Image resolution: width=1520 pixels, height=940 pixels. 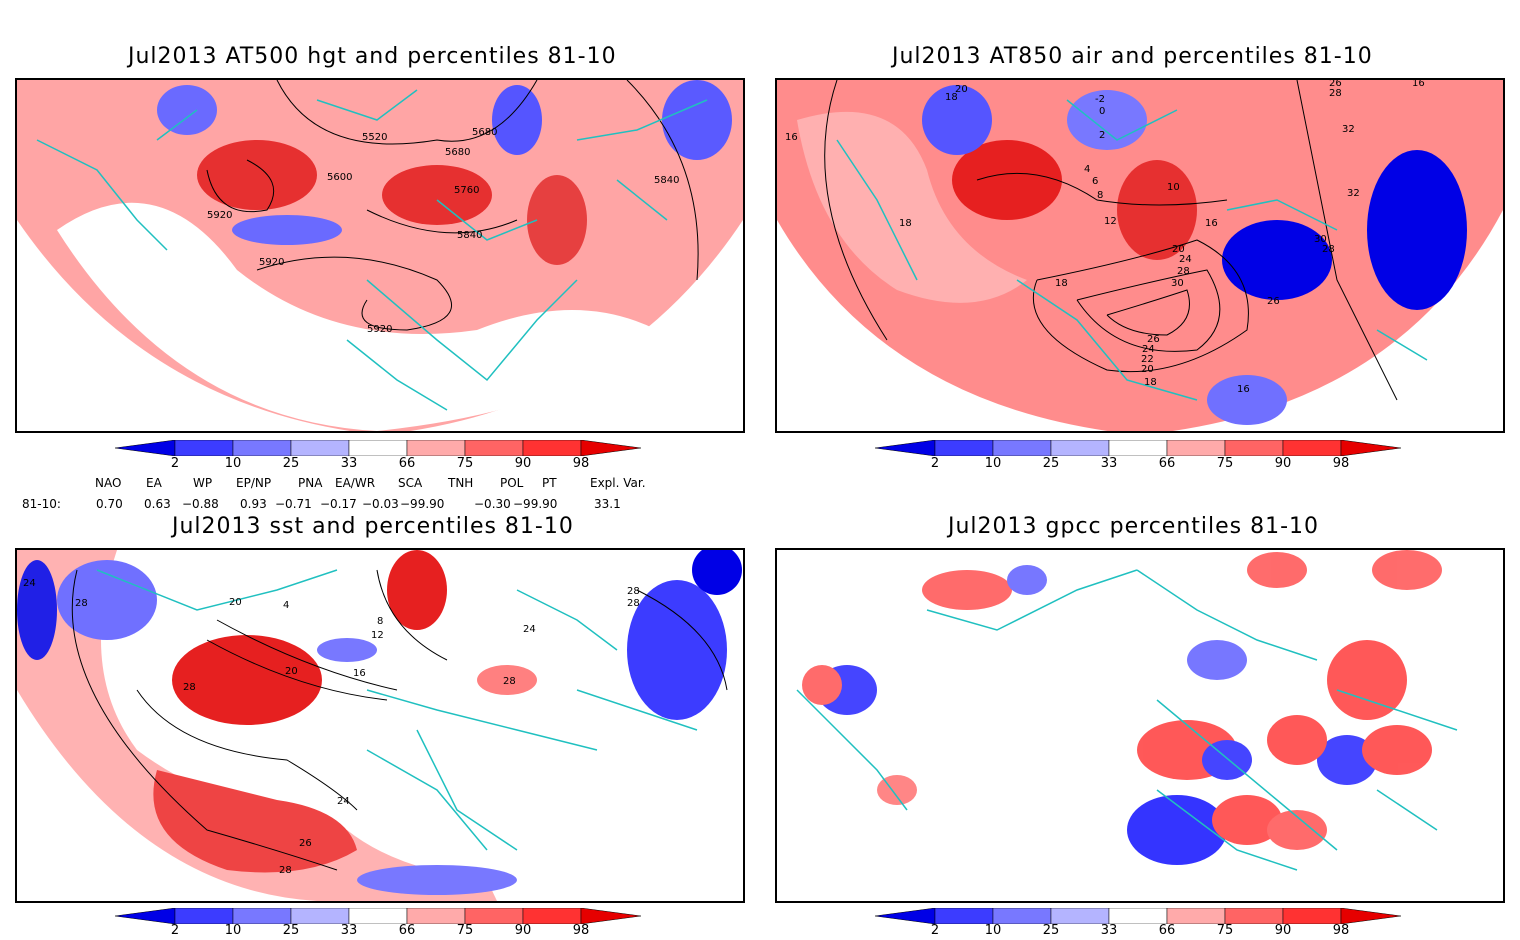 What do you see at coordinates (466, 190) in the screenshot?
I see `contour-label: 5760` at bounding box center [466, 190].